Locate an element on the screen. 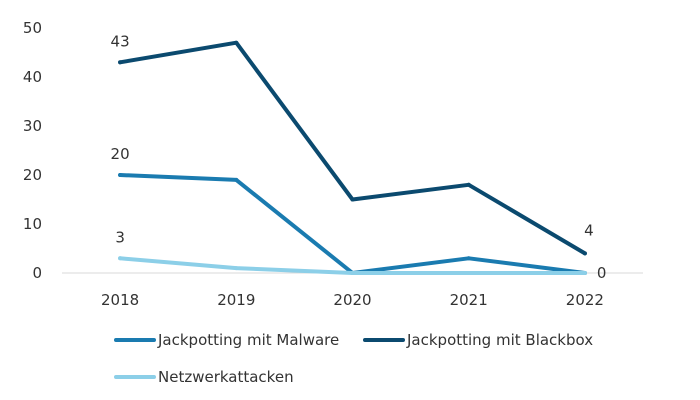 This screenshot has height=400, width=700. y-tick-label: 10 is located at coordinates (32, 224).